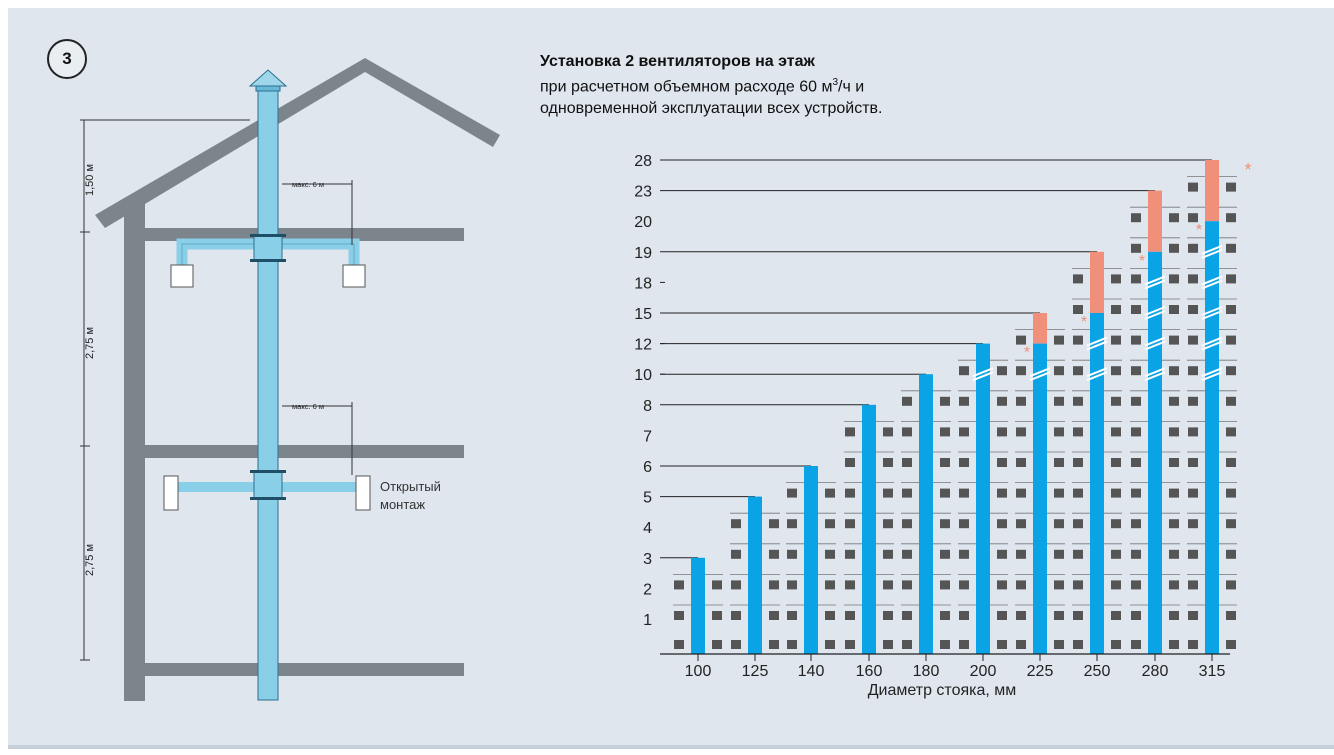 The height and width of the screenshot is (755, 1334). I want to click on y-tick-label: 2, so click(647, 589).